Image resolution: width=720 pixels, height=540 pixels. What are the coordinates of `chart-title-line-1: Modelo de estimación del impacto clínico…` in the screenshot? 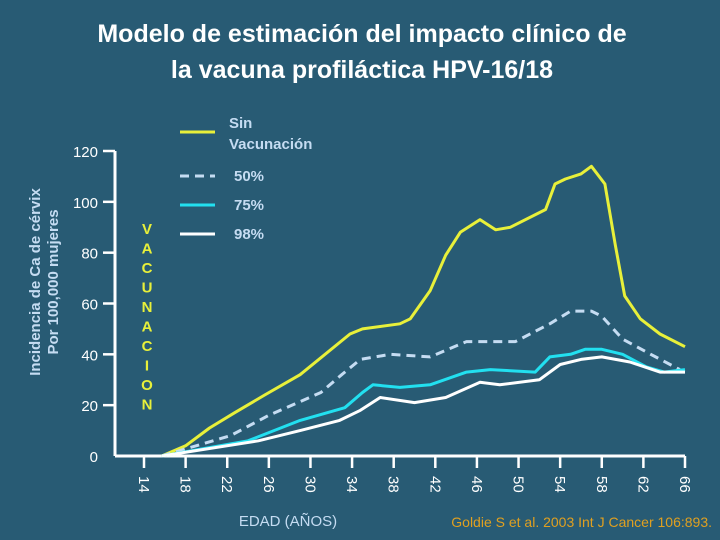 It's located at (361, 34).